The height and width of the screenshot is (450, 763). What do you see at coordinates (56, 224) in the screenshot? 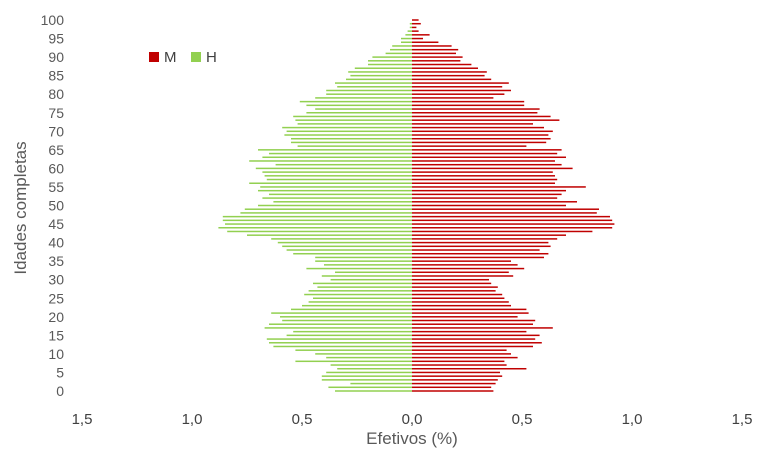
I see `y-tick-label: 45` at bounding box center [56, 224].